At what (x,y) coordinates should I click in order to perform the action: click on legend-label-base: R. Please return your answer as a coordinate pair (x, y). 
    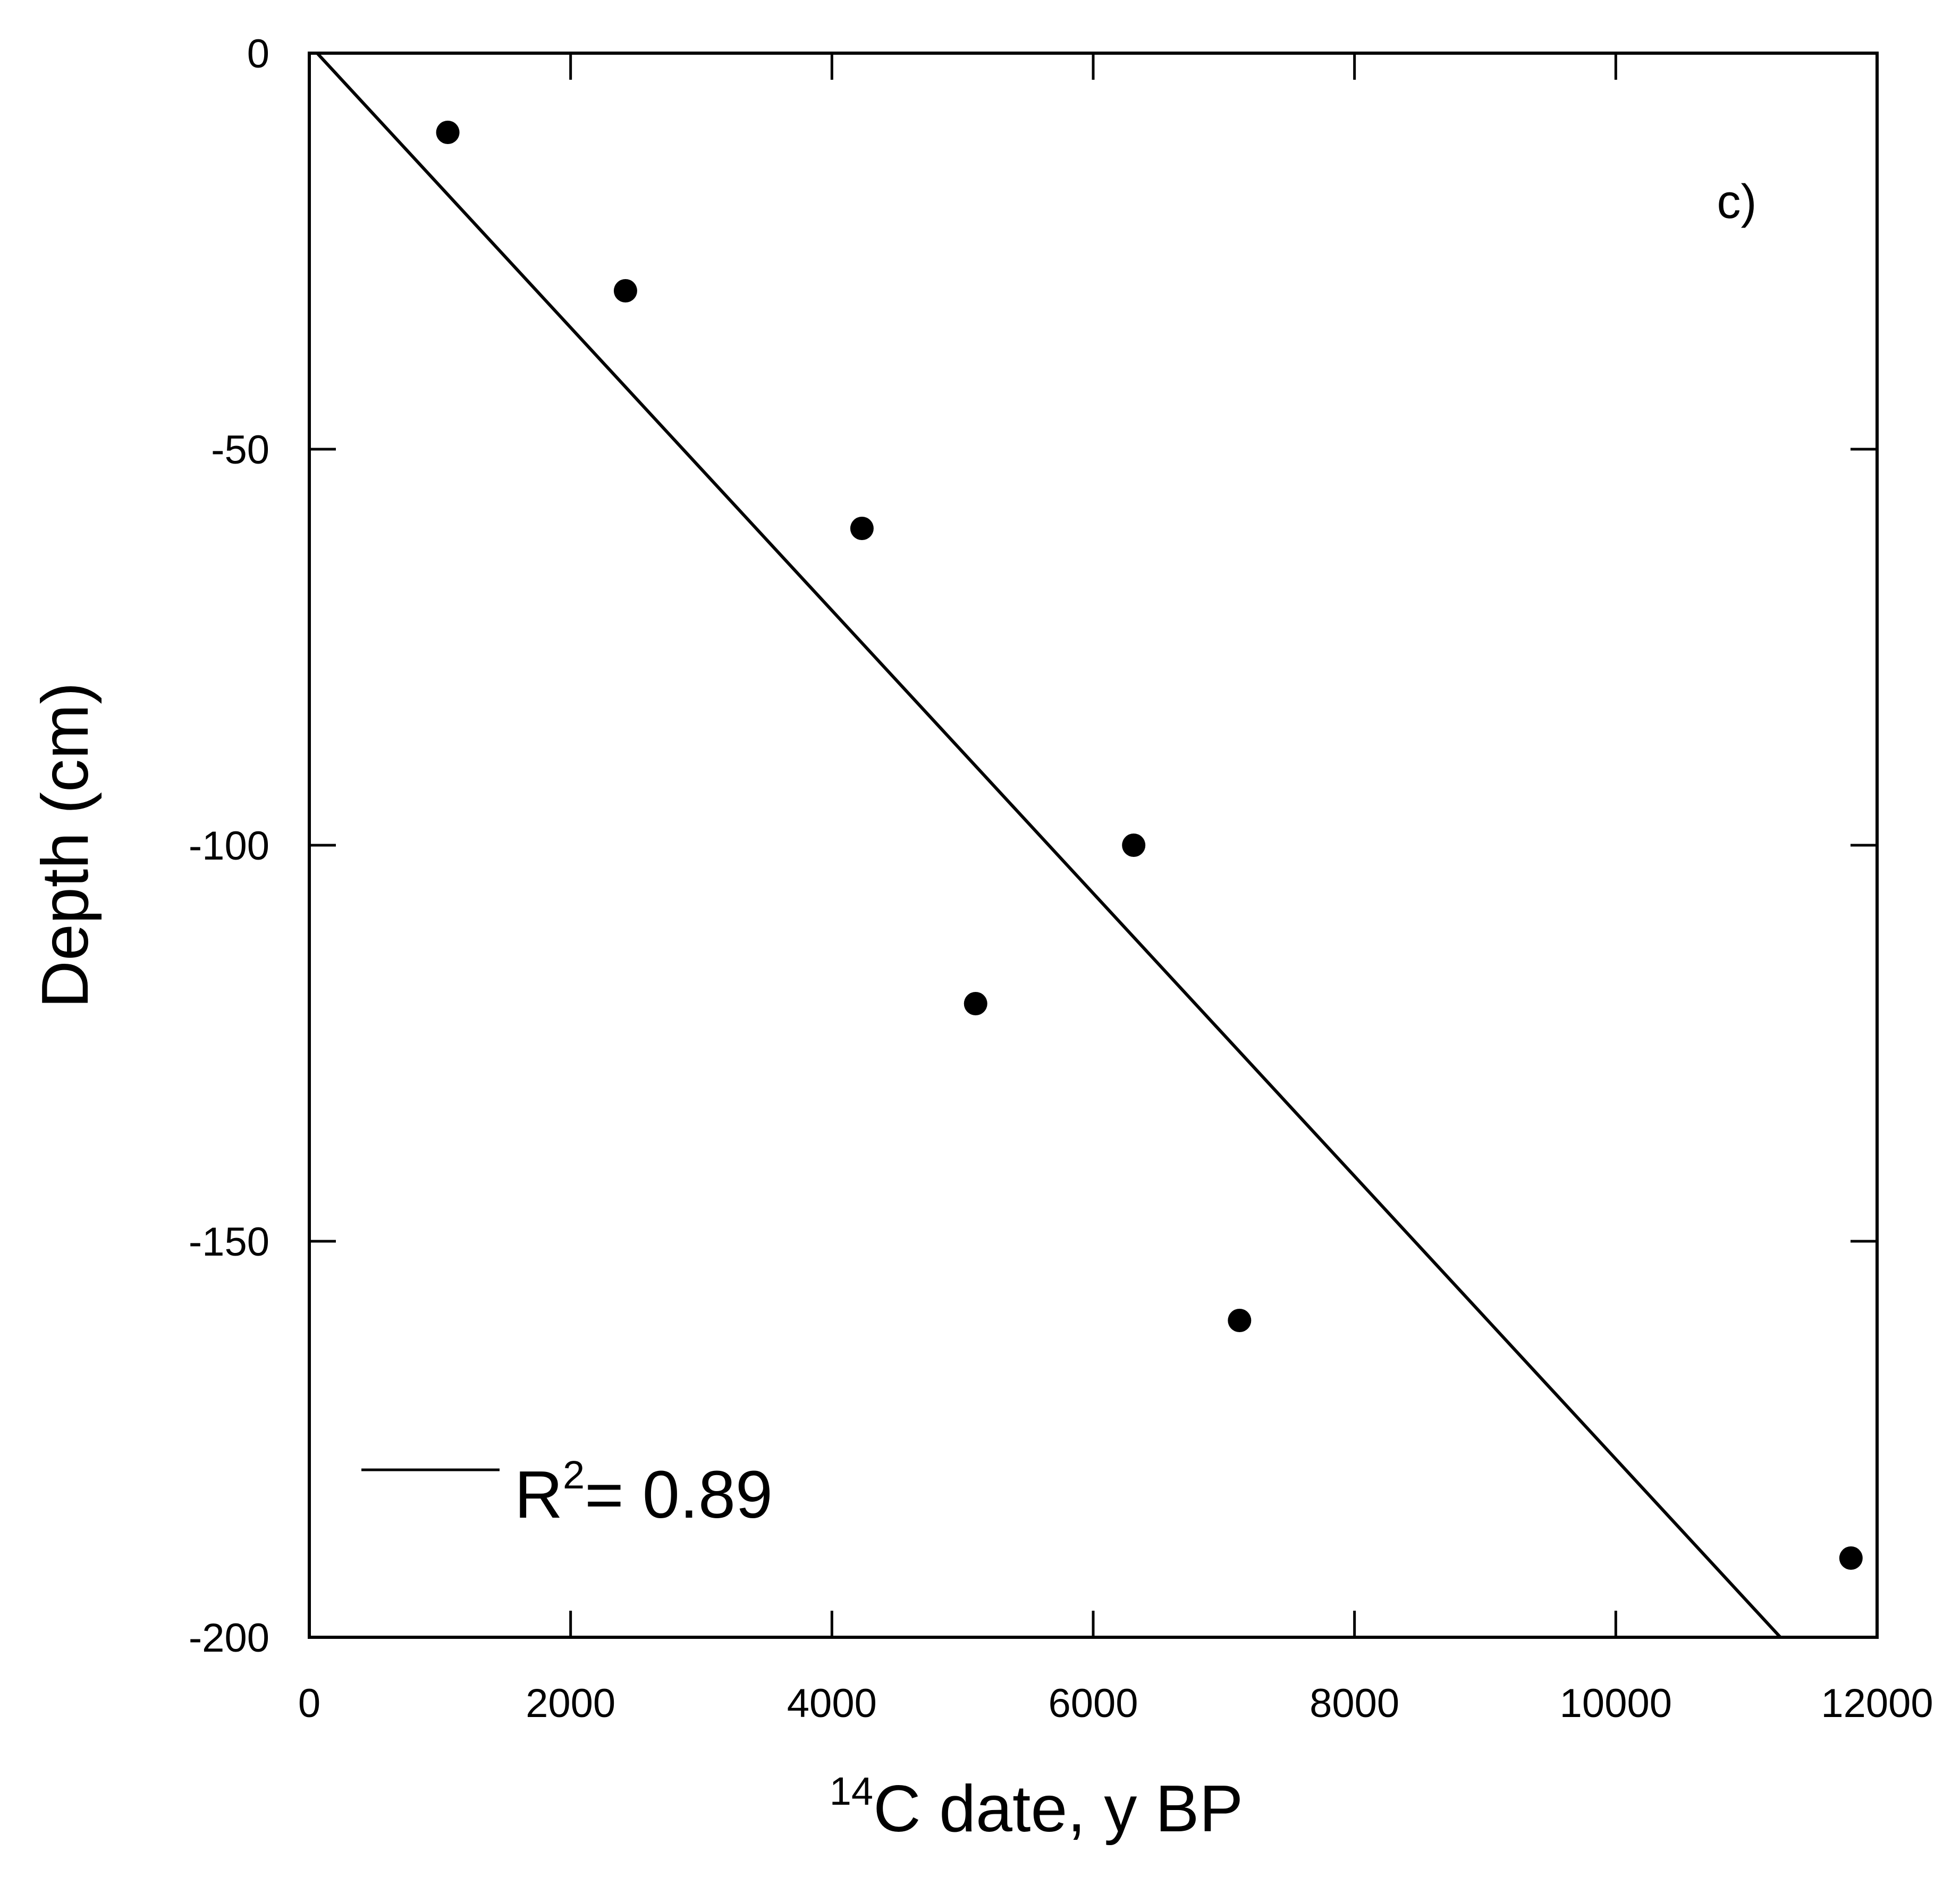
    Looking at the image, I should click on (538, 1494).